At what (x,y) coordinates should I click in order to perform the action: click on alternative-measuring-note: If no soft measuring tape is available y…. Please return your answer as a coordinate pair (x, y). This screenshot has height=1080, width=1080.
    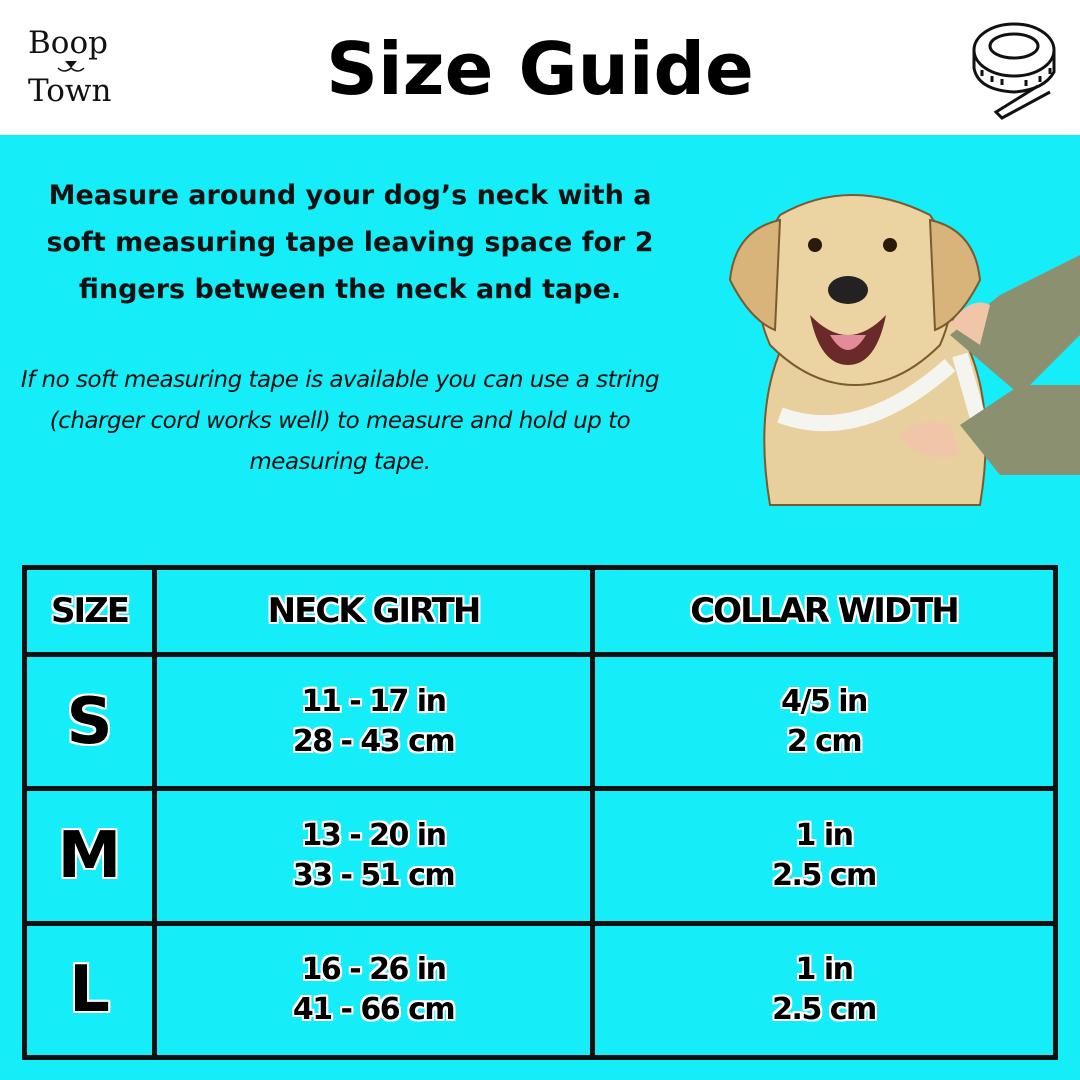
    Looking at the image, I should click on (340, 421).